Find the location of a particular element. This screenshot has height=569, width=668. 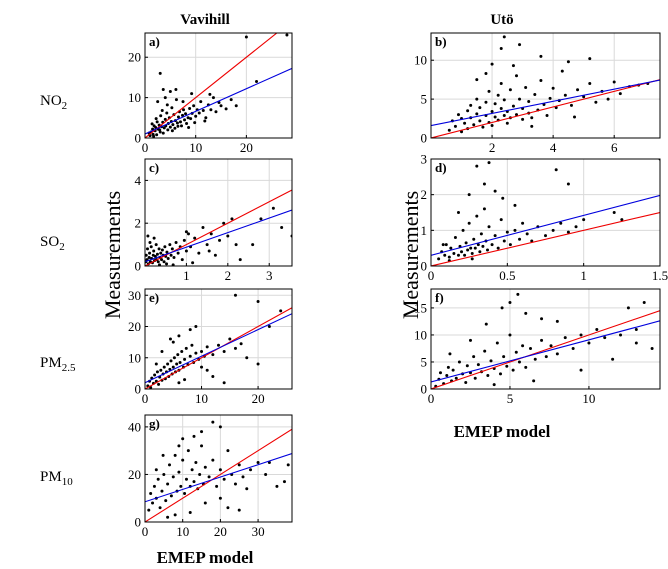

x-tick-label: 10 is located at coordinates (201, 398).